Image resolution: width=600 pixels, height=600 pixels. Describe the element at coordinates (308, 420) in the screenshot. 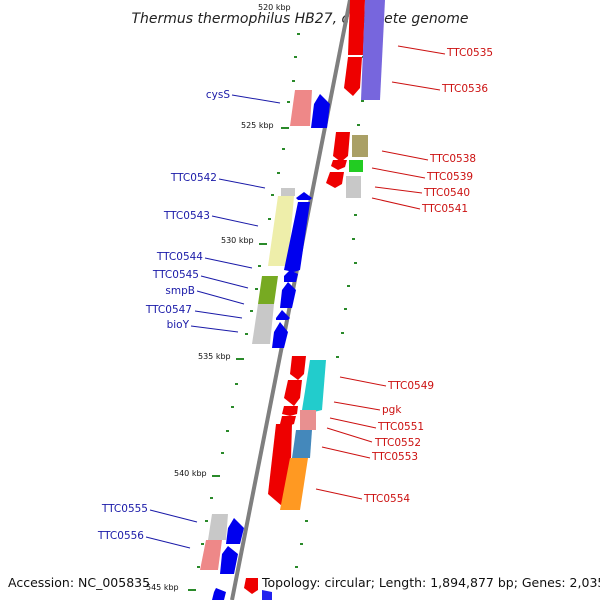

I see `gene-ttc0551b-shape` at that location.